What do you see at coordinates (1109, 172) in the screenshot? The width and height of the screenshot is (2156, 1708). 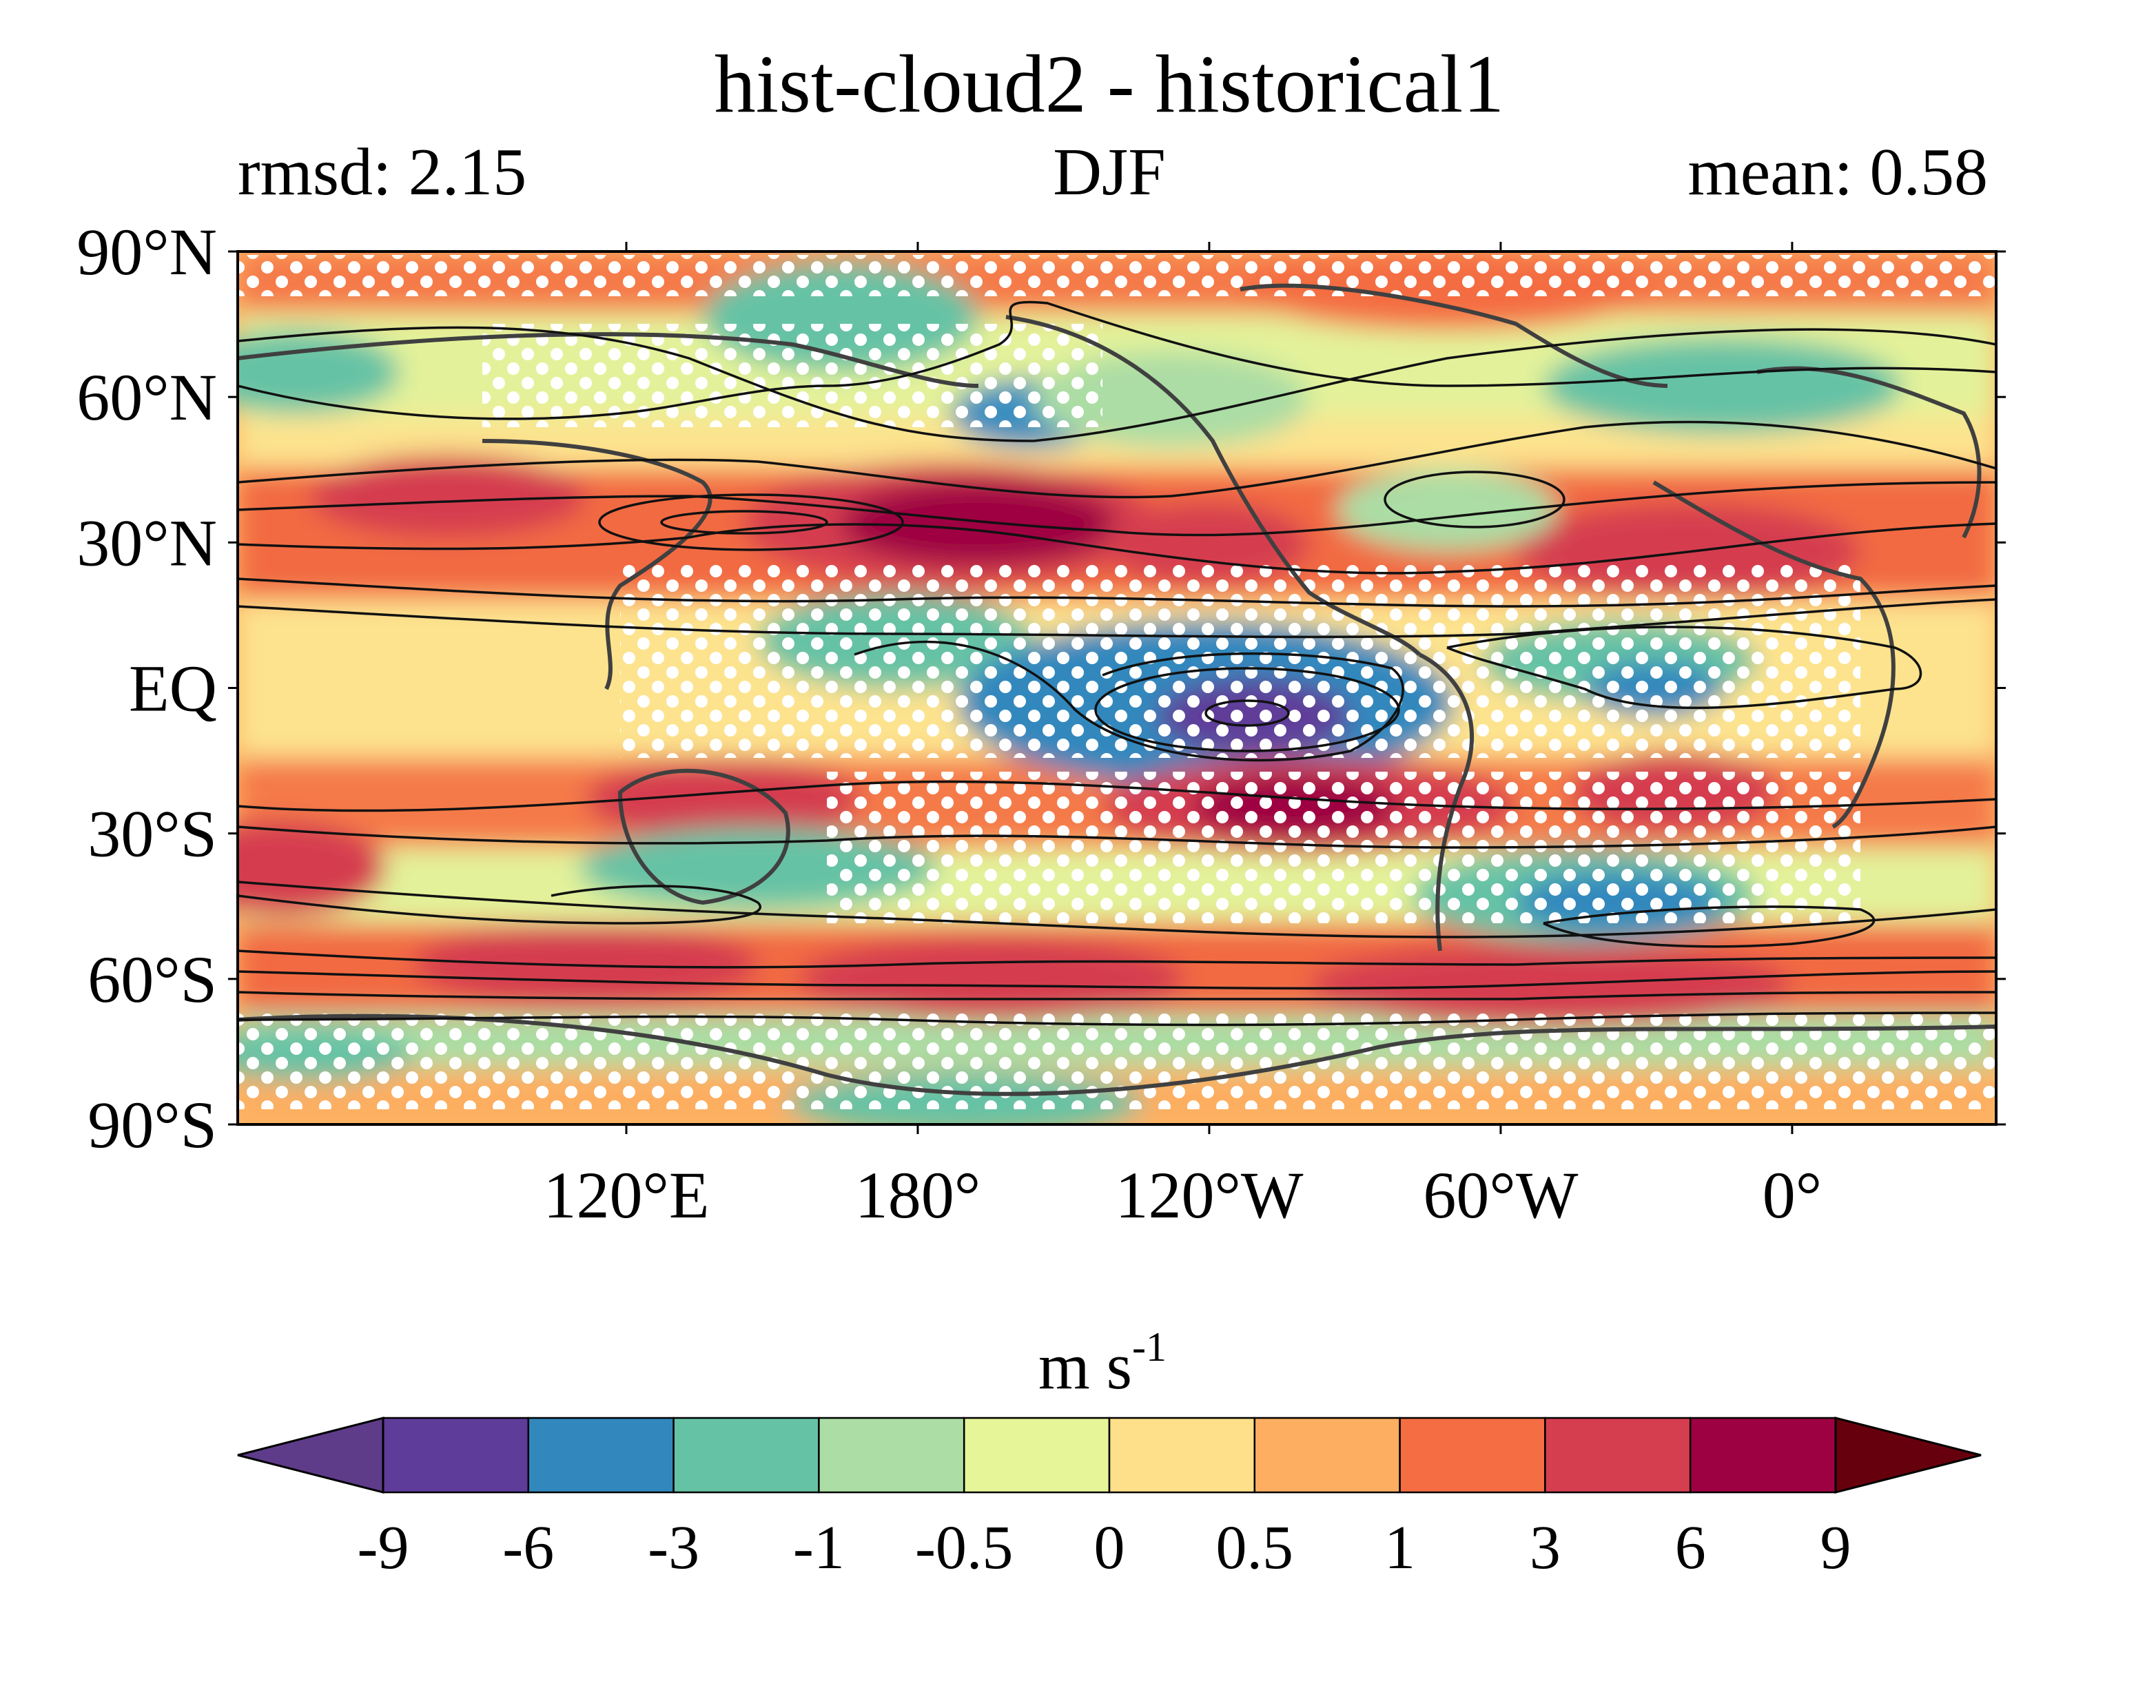 I see `season-label: DJF` at bounding box center [1109, 172].